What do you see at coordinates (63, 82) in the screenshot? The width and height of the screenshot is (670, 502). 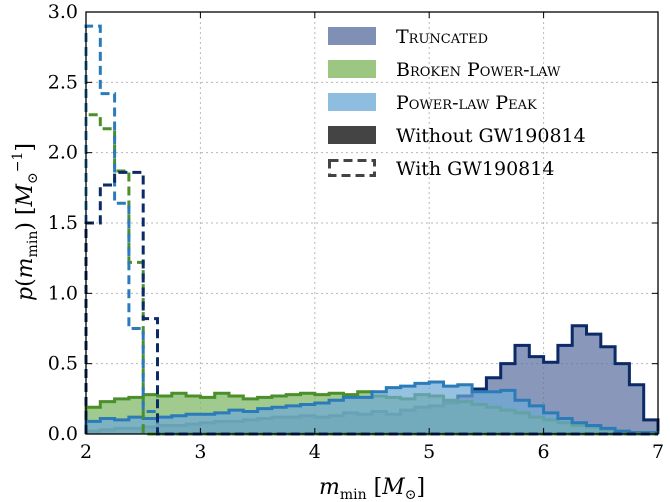 I see `y-tick-label: 2.5` at bounding box center [63, 82].